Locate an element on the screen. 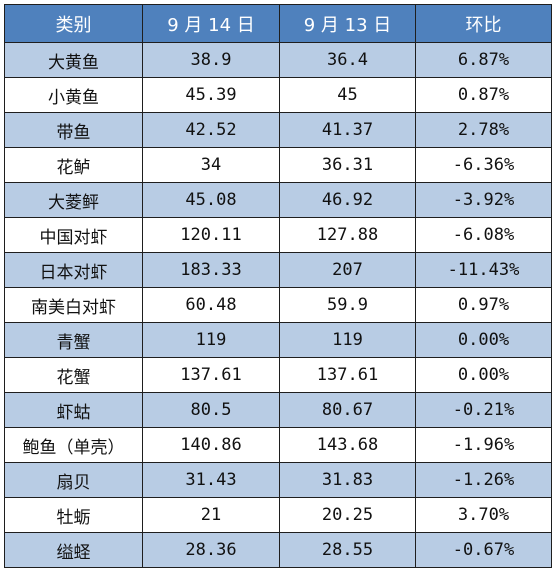 The width and height of the screenshot is (554, 586). sep14-value-cell: 31.43 is located at coordinates (211, 480).